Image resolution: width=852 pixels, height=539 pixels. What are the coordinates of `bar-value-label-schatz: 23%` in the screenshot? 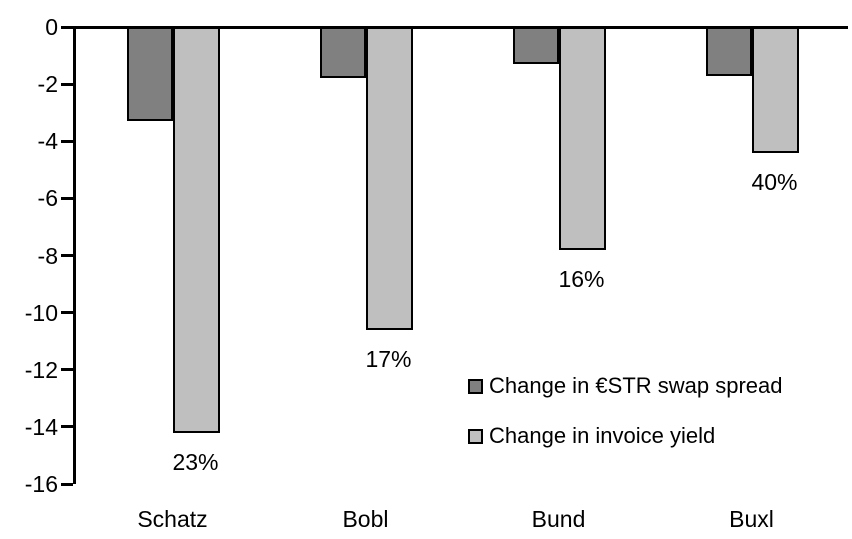 It's located at (195, 461).